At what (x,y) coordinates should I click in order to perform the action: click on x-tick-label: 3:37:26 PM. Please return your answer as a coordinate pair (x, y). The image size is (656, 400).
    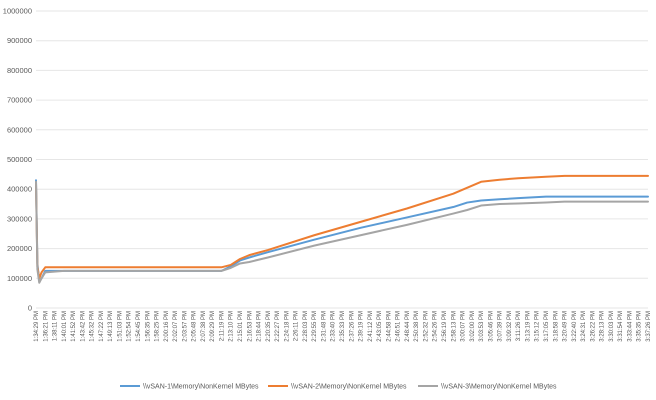
    Looking at the image, I should click on (649, 326).